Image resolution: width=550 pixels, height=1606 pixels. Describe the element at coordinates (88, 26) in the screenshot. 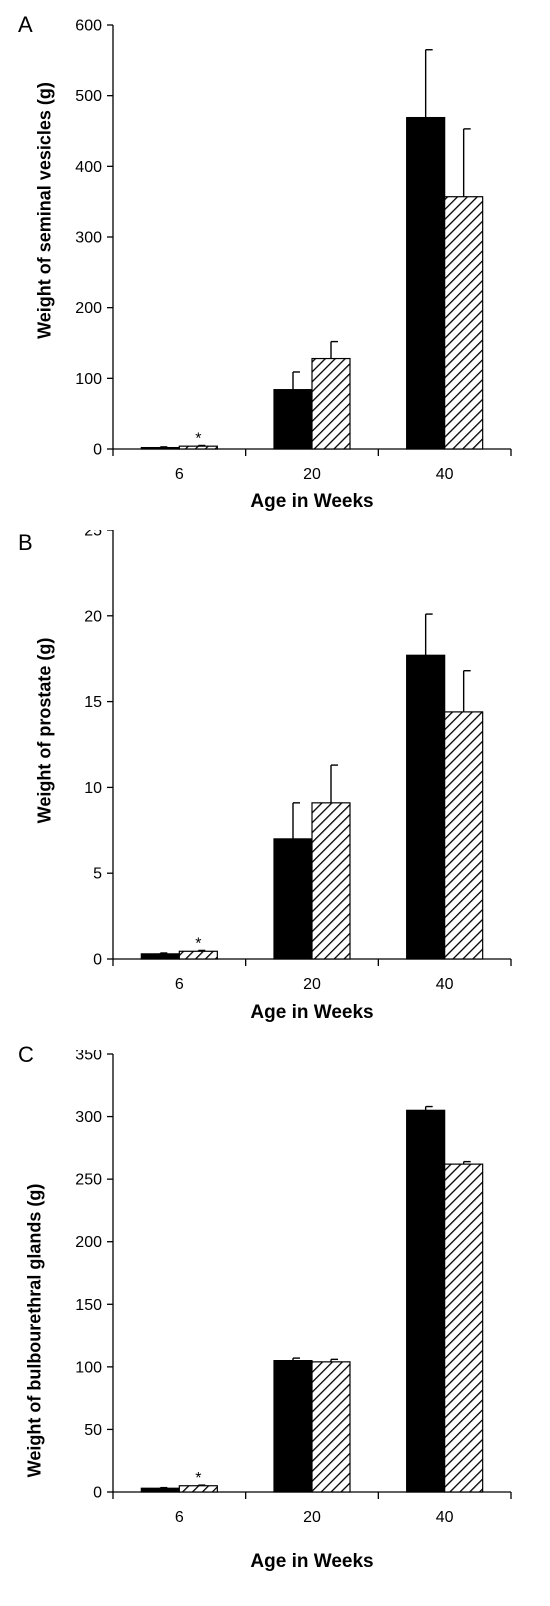

I see `y-tick-label: 600` at that location.